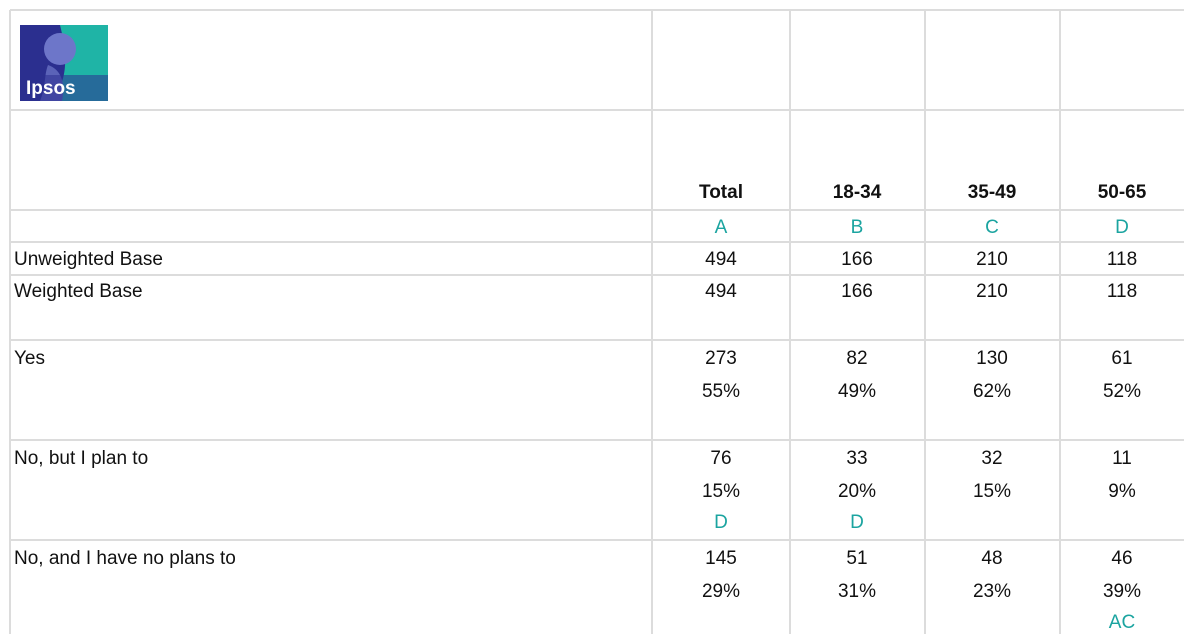 Image resolution: width=1184 pixels, height=634 pixels. Describe the element at coordinates (857, 358) in the screenshot. I see `cell-value: 82` at that location.